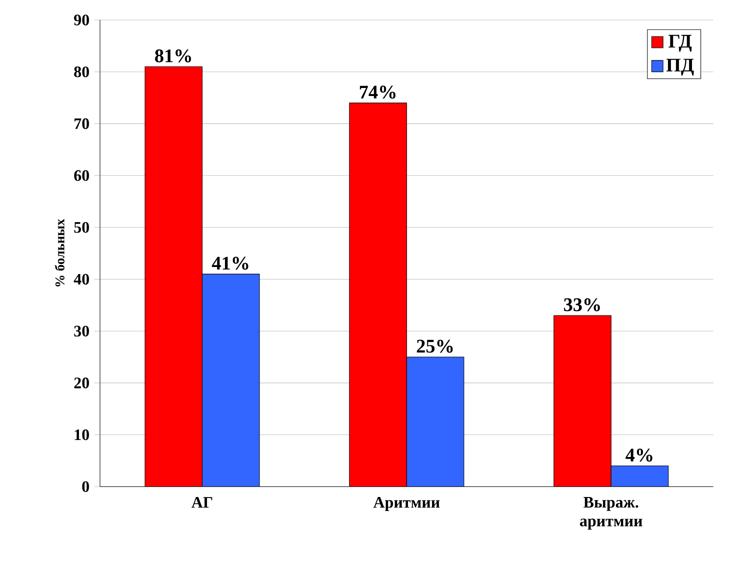 The image size is (736, 569). I want to click on data-label: 41%, so click(230, 263).